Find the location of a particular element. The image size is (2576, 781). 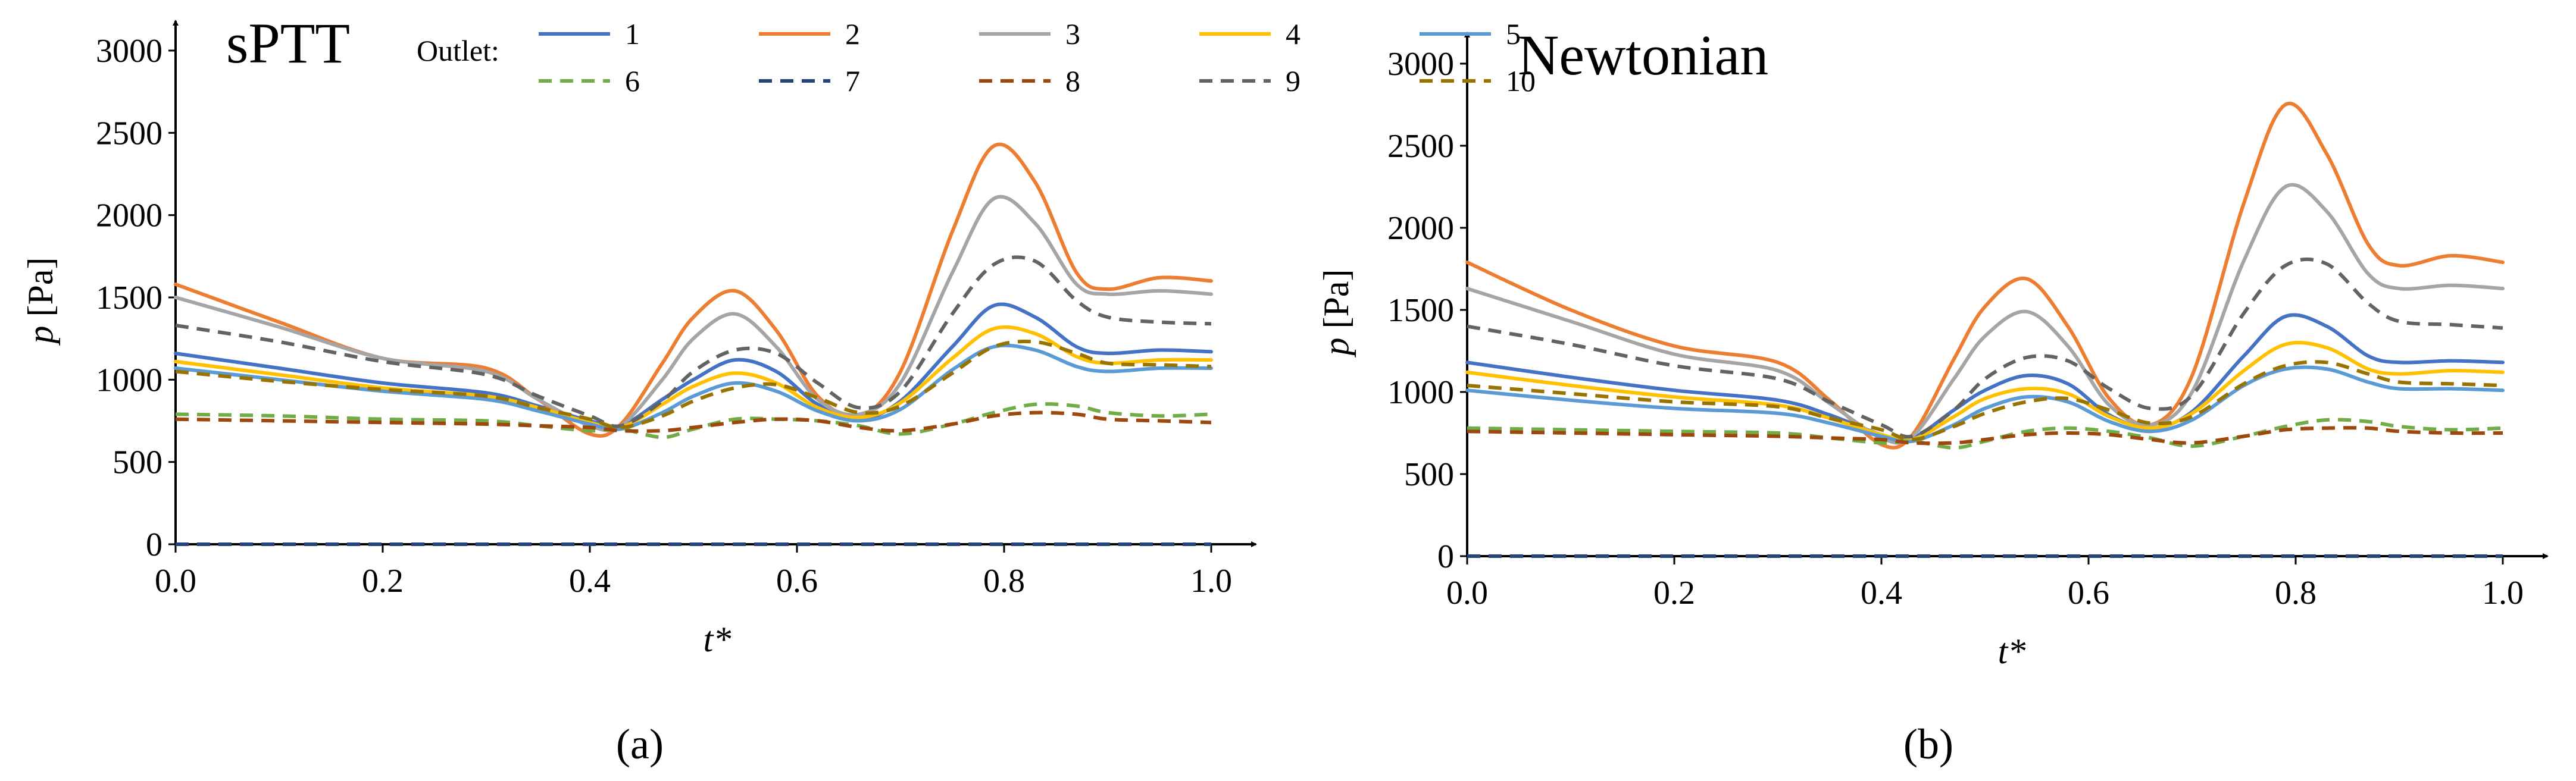

panel-a-x-tick-label: 0.0 is located at coordinates (175, 582).